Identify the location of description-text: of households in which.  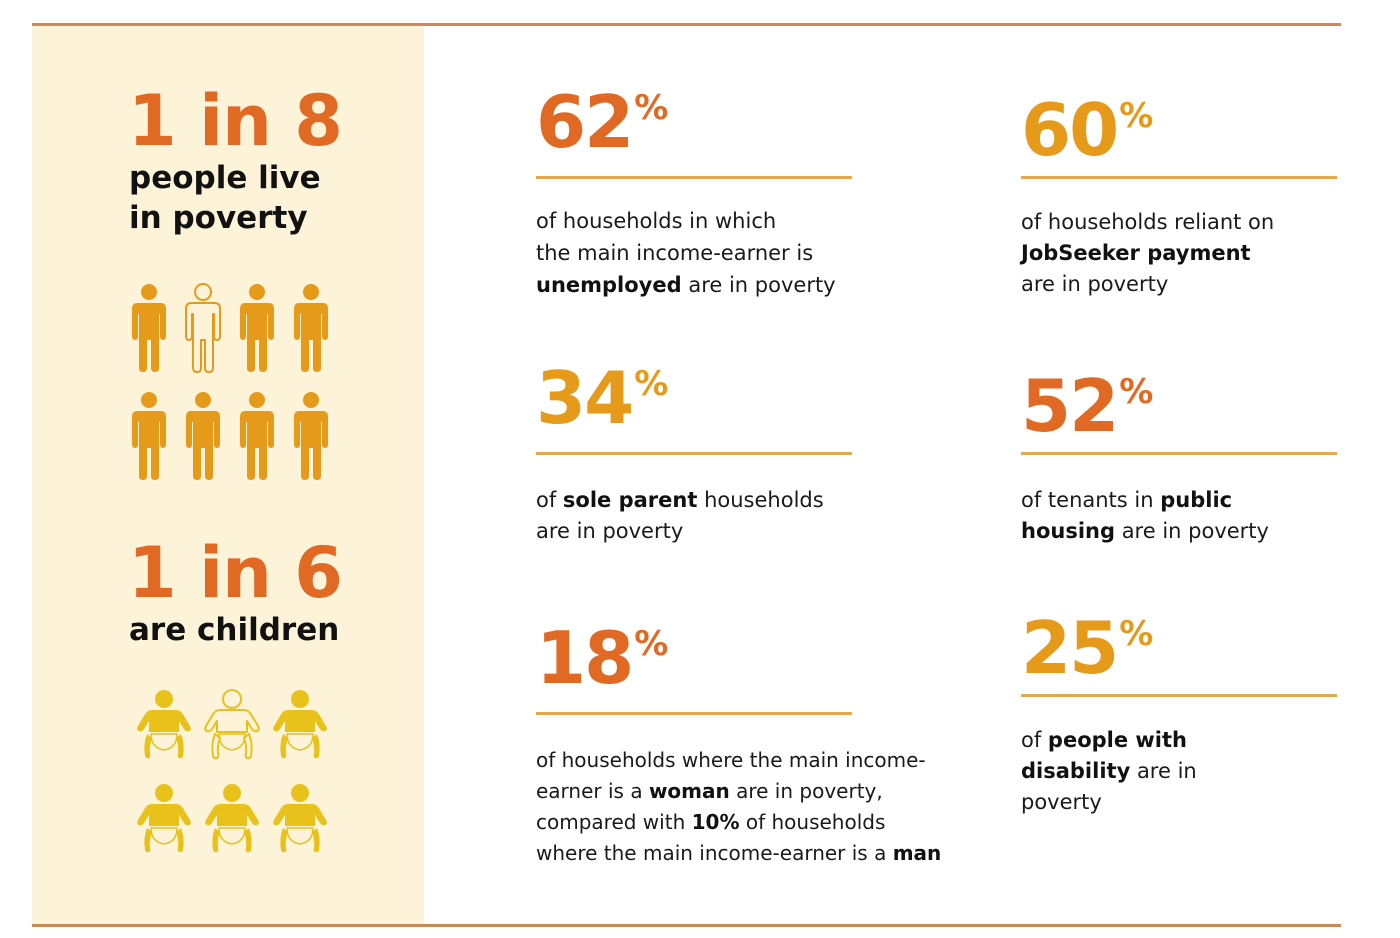
(656, 221).